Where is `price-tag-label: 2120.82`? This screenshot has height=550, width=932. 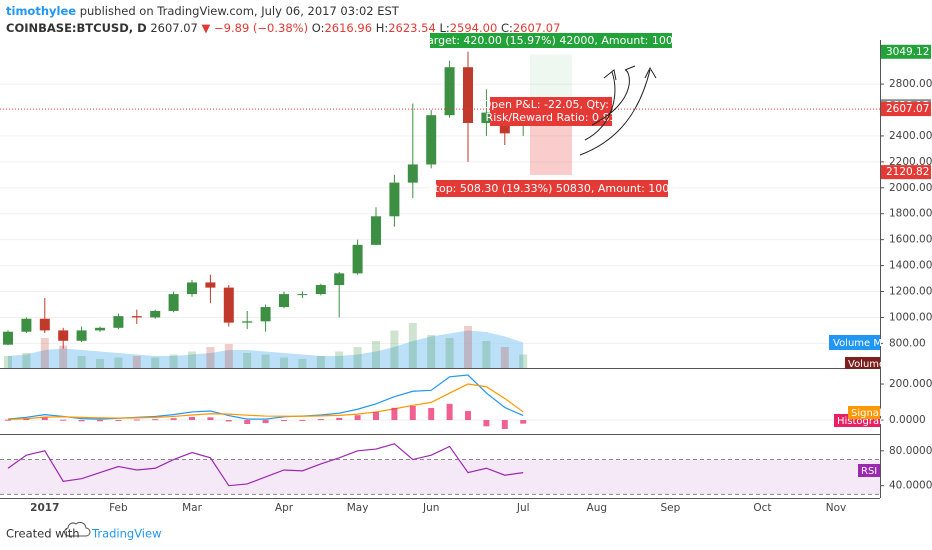 price-tag-label: 2120.82 is located at coordinates (907, 172).